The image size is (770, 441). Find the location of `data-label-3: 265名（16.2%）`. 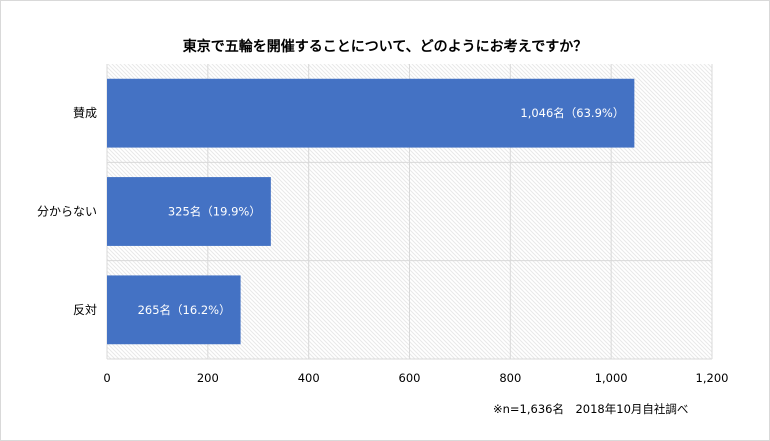

data-label-3: 265名（16.2%） is located at coordinates (184, 310).